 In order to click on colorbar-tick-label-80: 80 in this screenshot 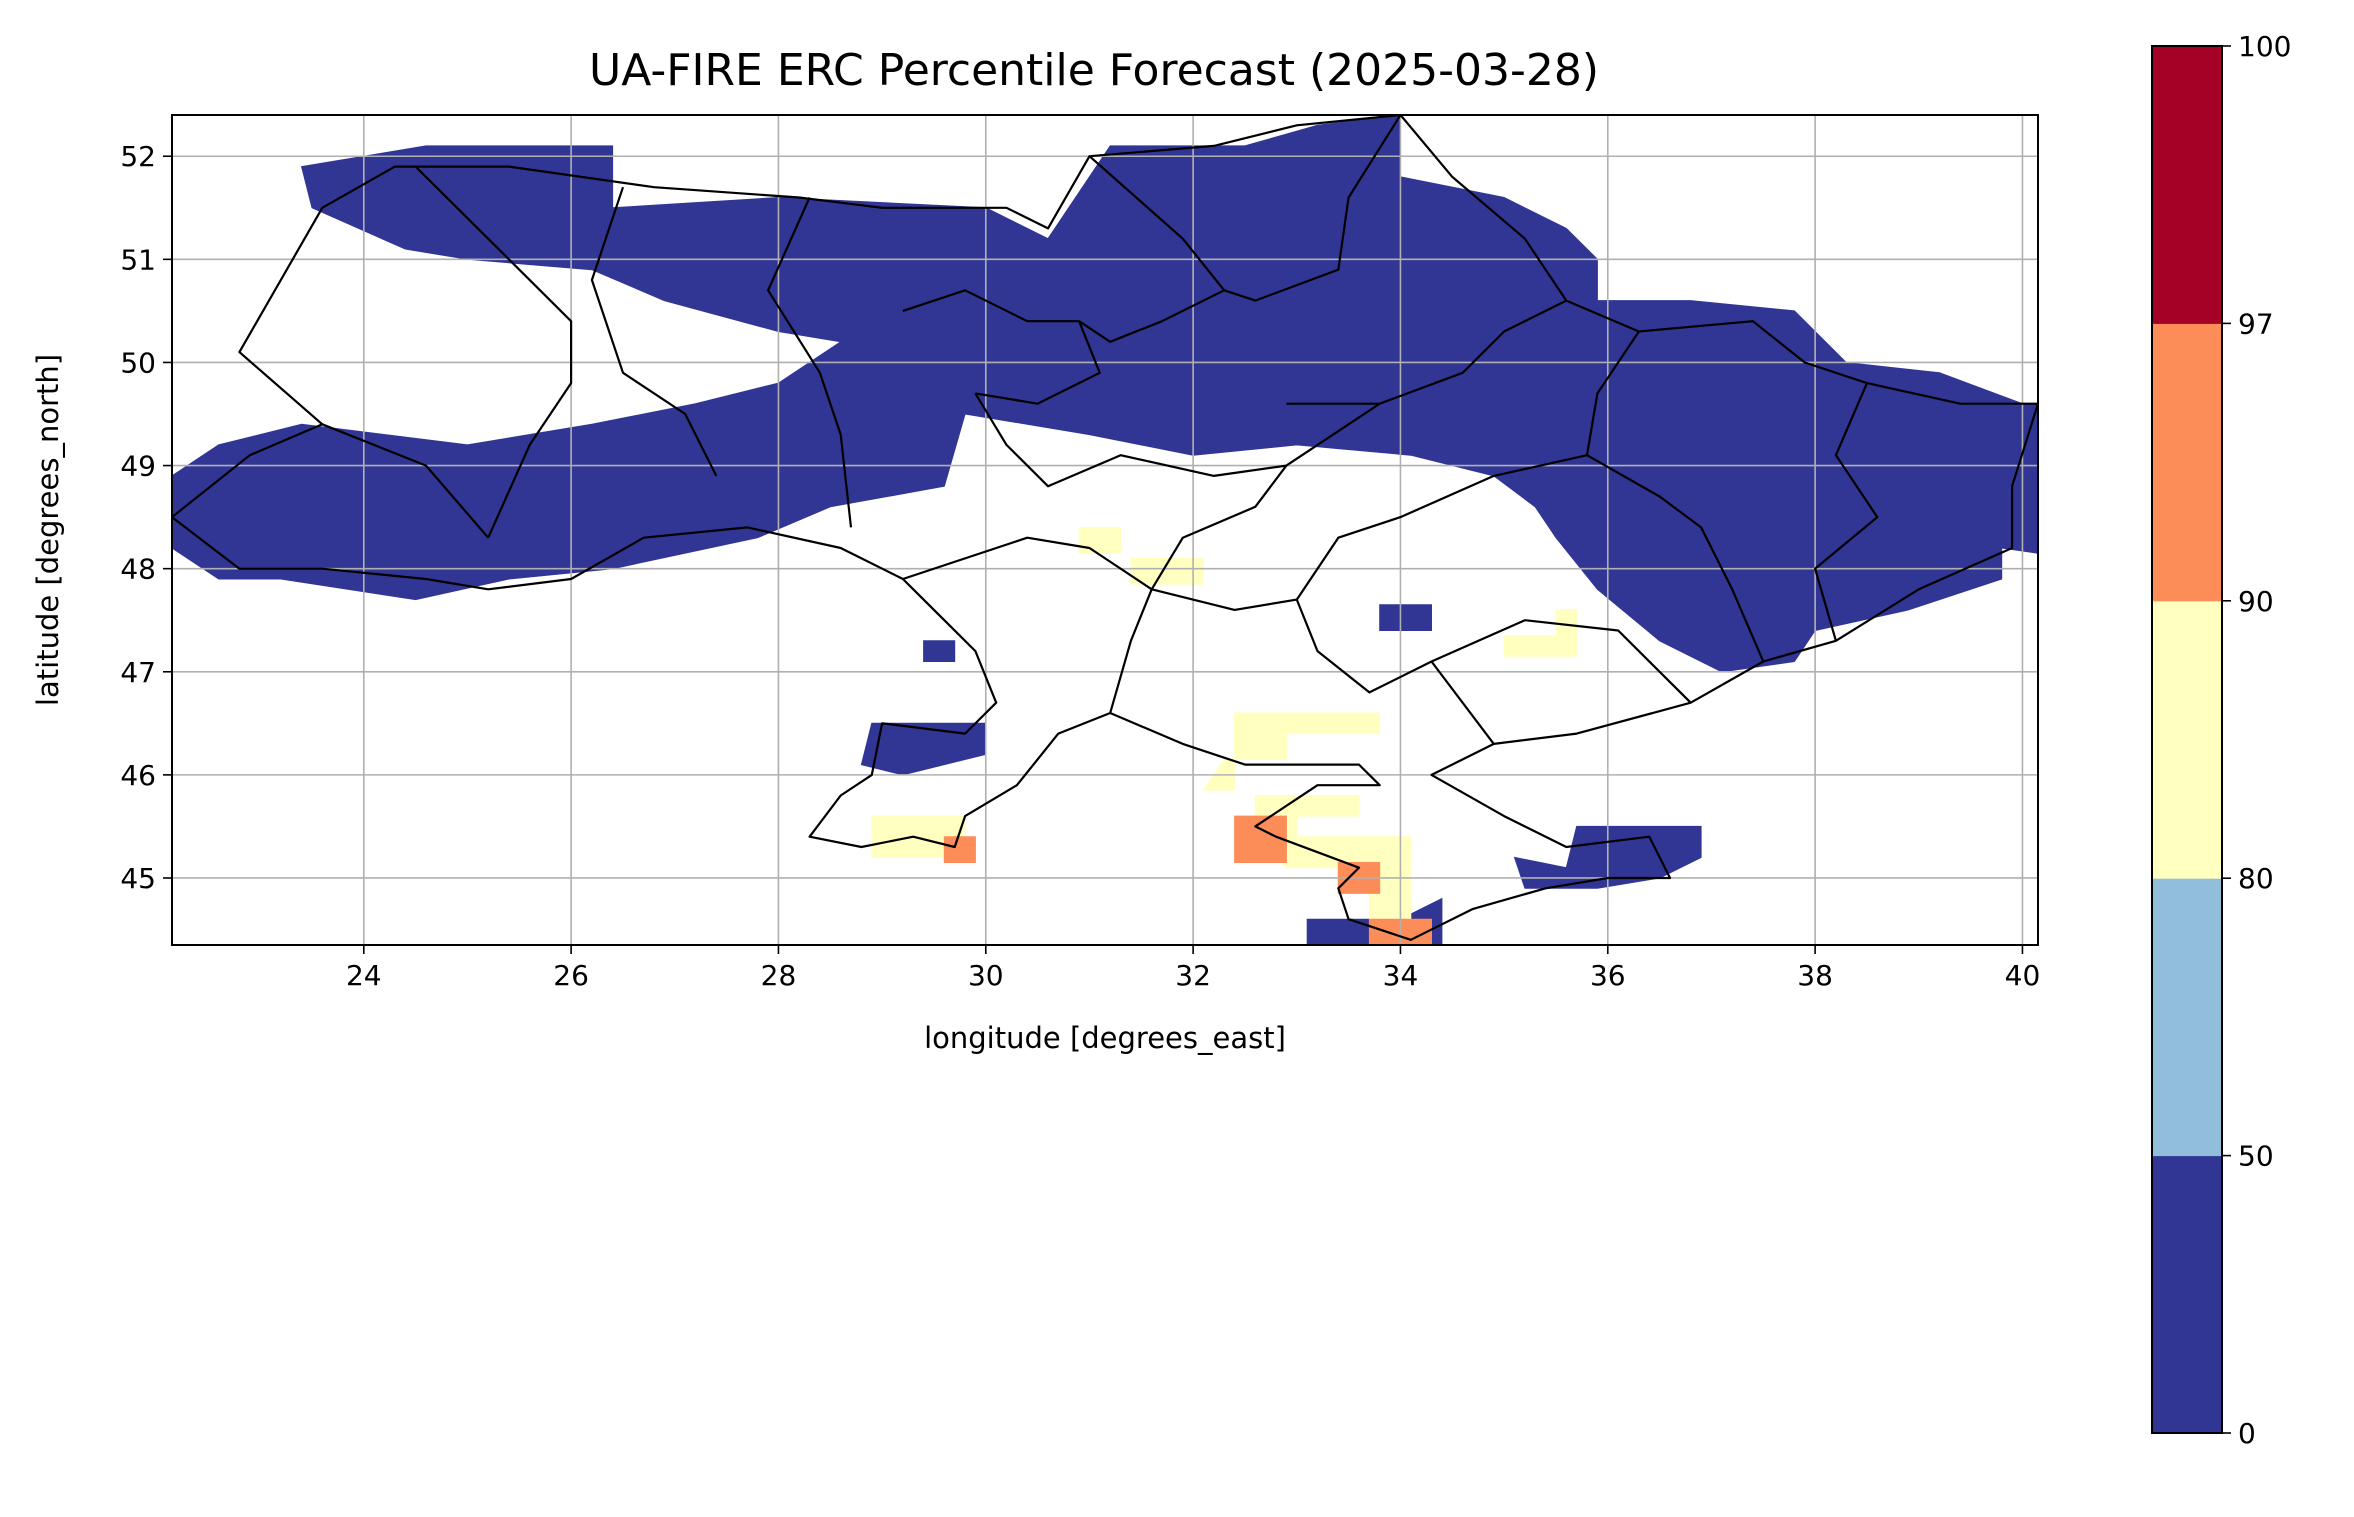, I will do `click(2256, 878)`.